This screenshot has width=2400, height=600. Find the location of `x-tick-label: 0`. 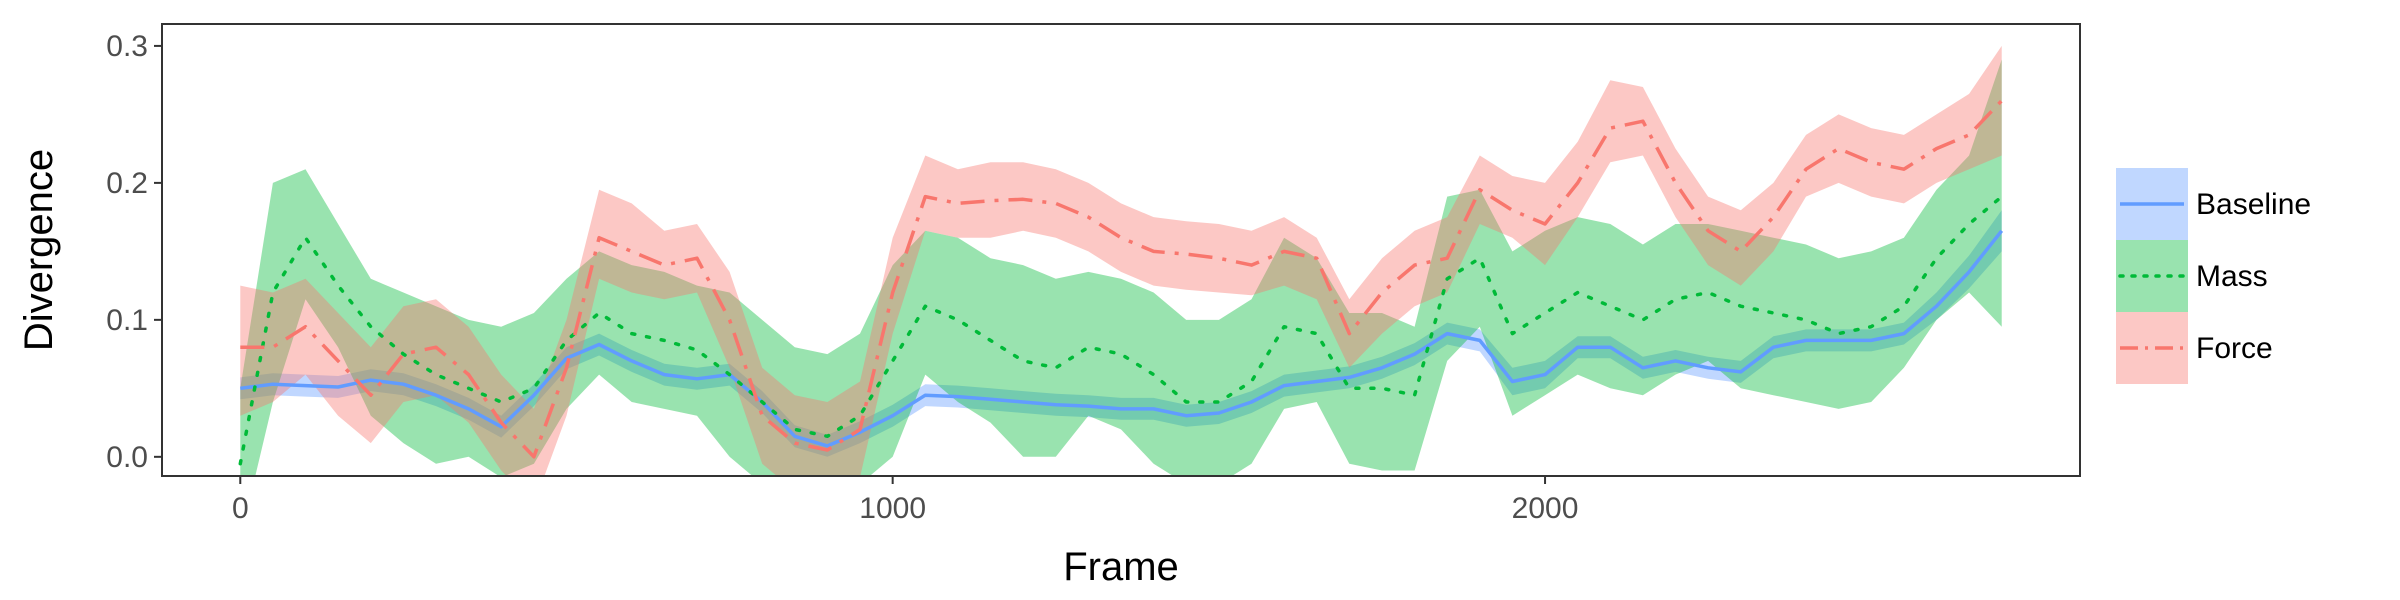

x-tick-label: 0 is located at coordinates (240, 508).